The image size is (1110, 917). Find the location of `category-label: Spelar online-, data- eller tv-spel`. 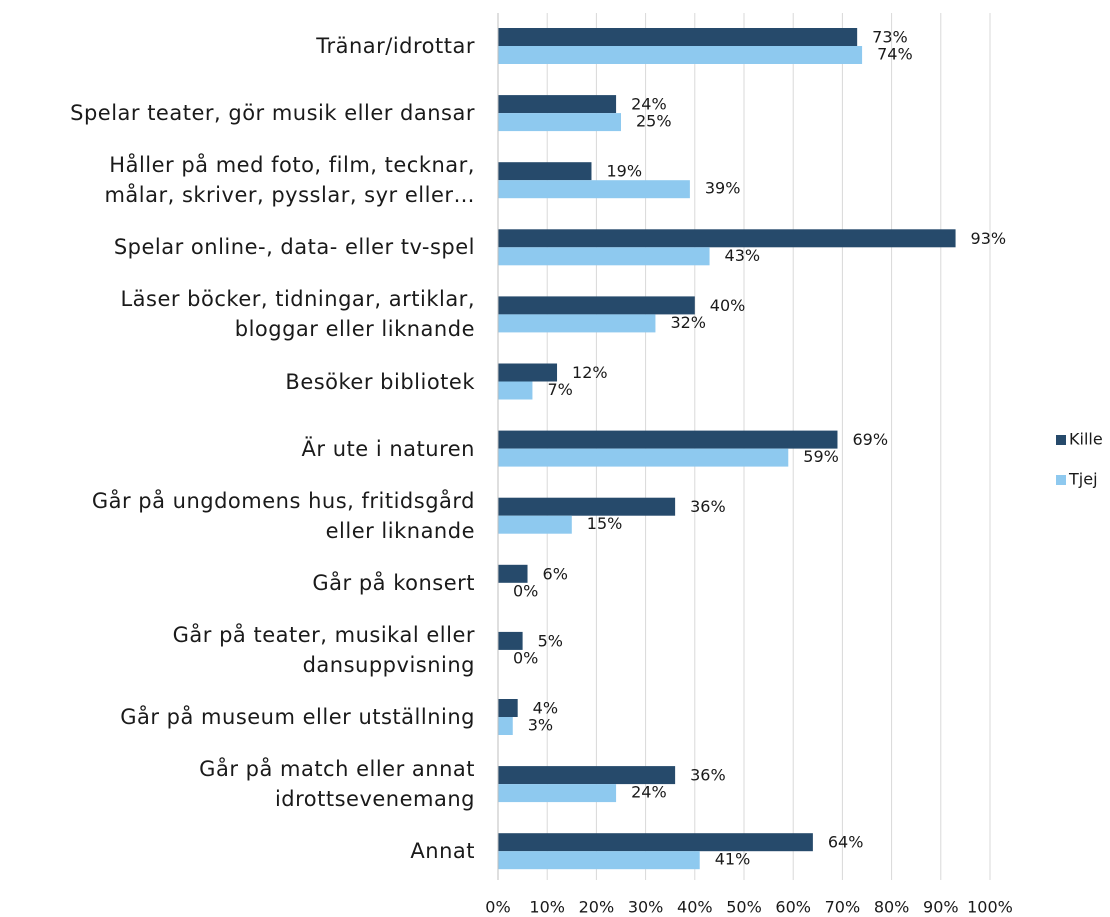

category-label: Spelar online-, data- eller tv-spel is located at coordinates (294, 247).